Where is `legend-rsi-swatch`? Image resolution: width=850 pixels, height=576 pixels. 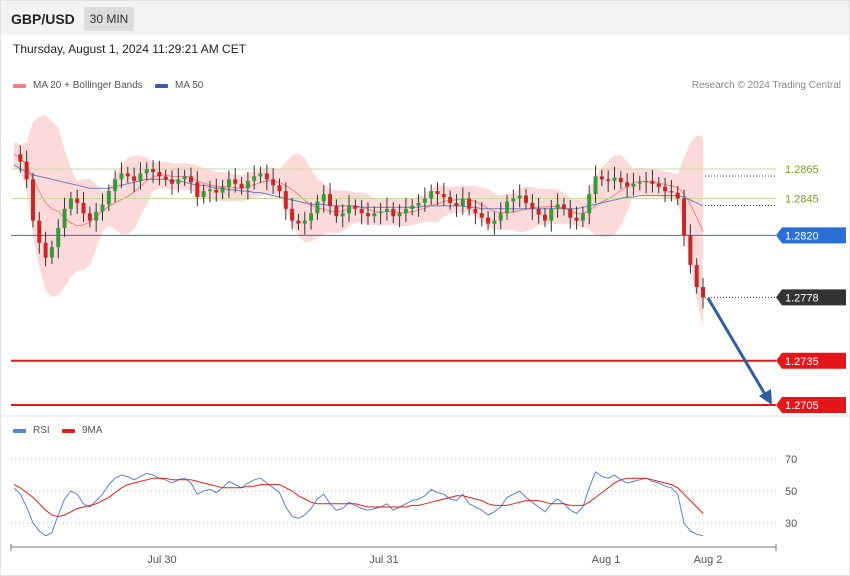
legend-rsi-swatch is located at coordinates (19, 430).